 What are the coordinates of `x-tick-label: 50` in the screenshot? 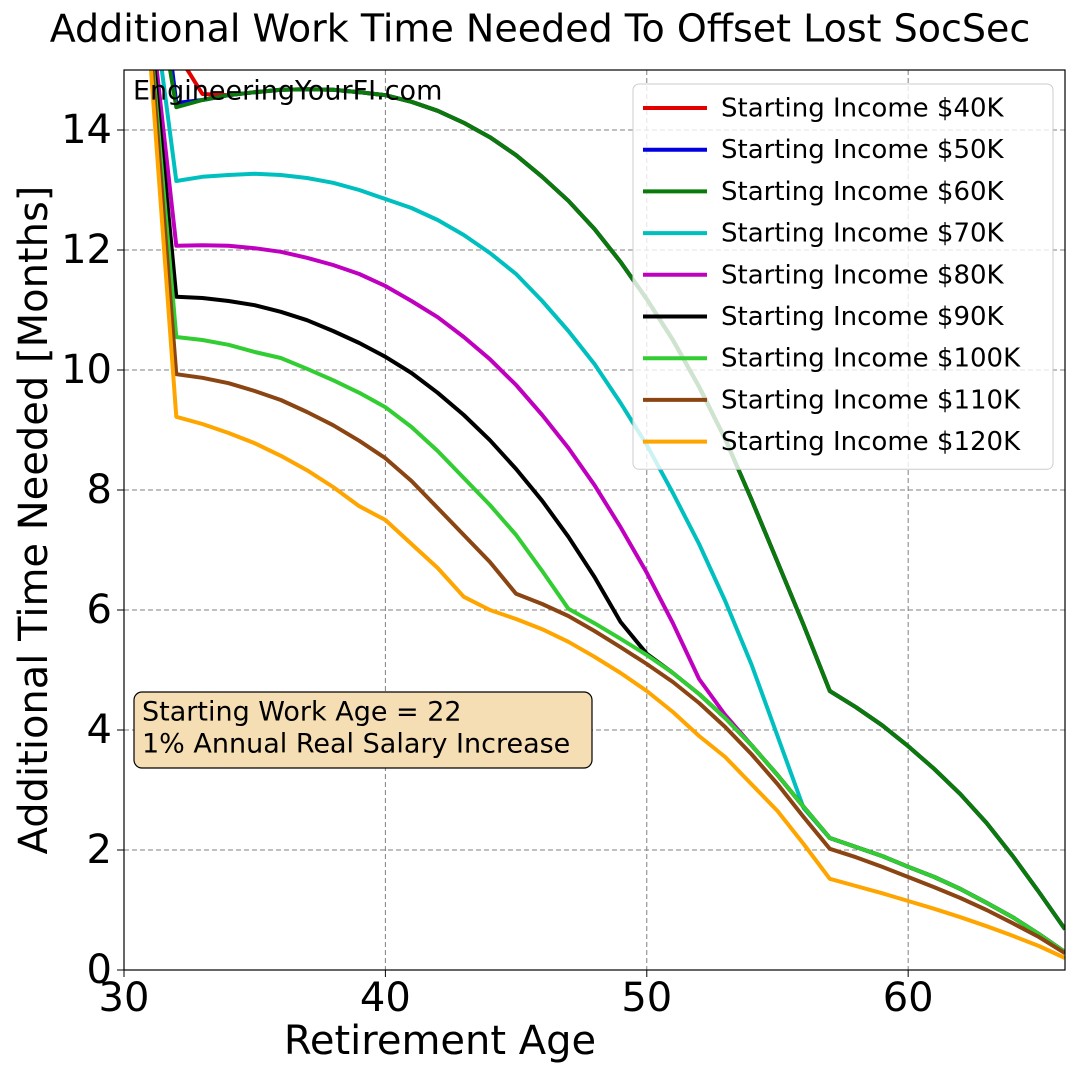 It's located at (646, 998).